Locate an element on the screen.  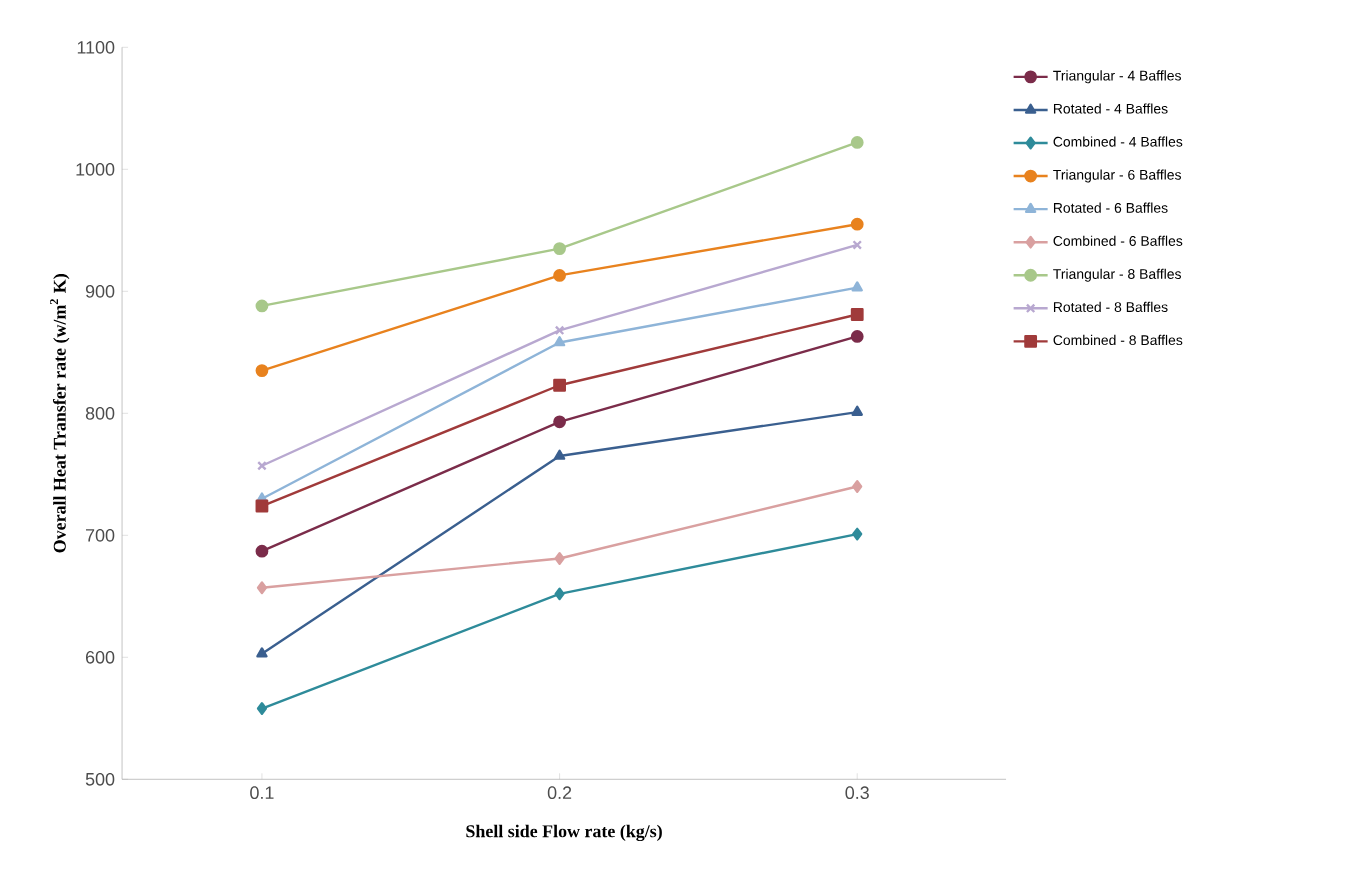
y-tick-label: 900 is located at coordinates (100, 291).